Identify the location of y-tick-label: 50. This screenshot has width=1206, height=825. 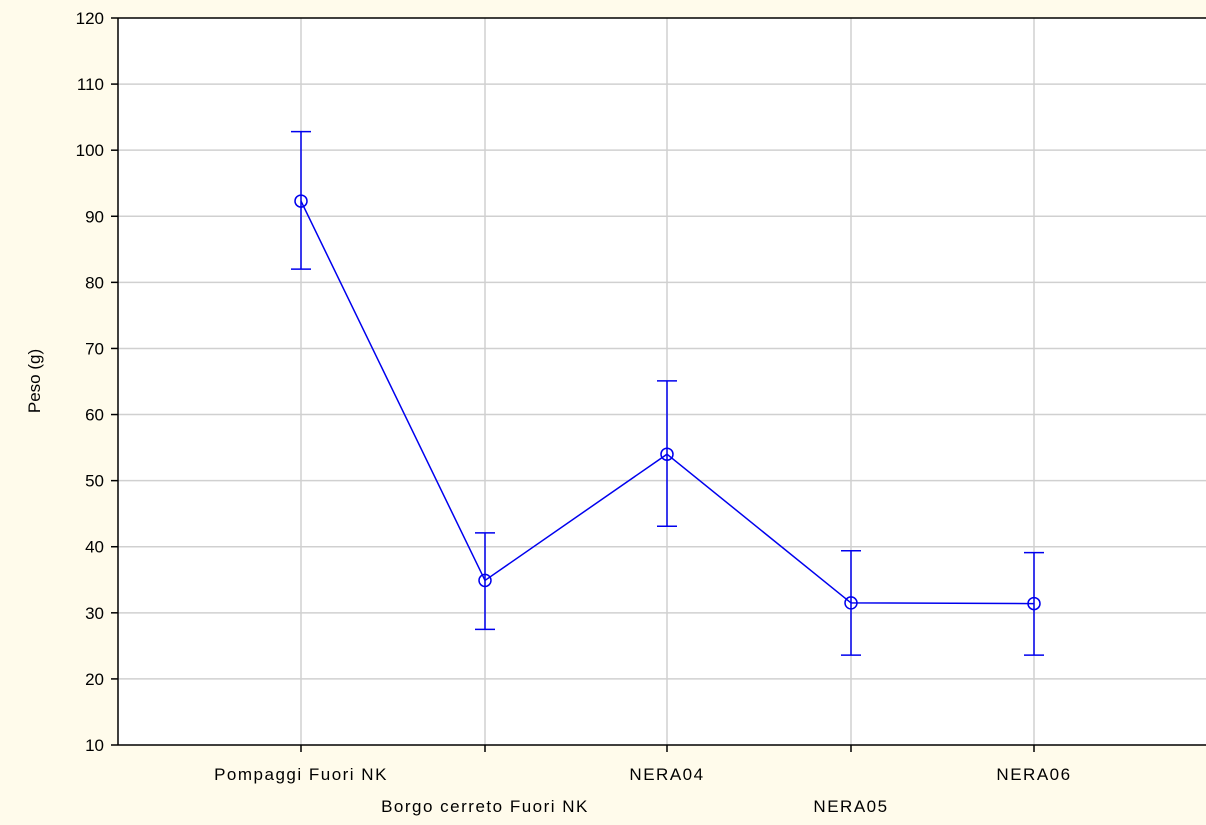
(94, 481).